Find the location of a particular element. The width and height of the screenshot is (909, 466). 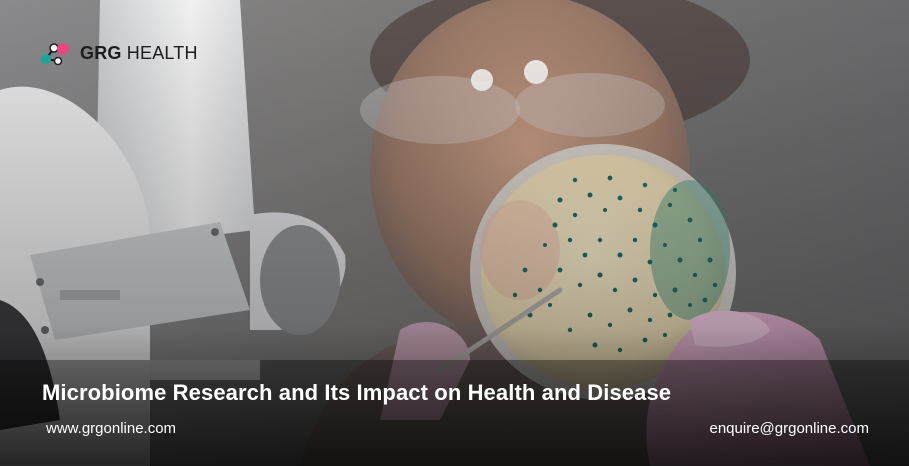

website-link: www.grgonline.com is located at coordinates (111, 428).